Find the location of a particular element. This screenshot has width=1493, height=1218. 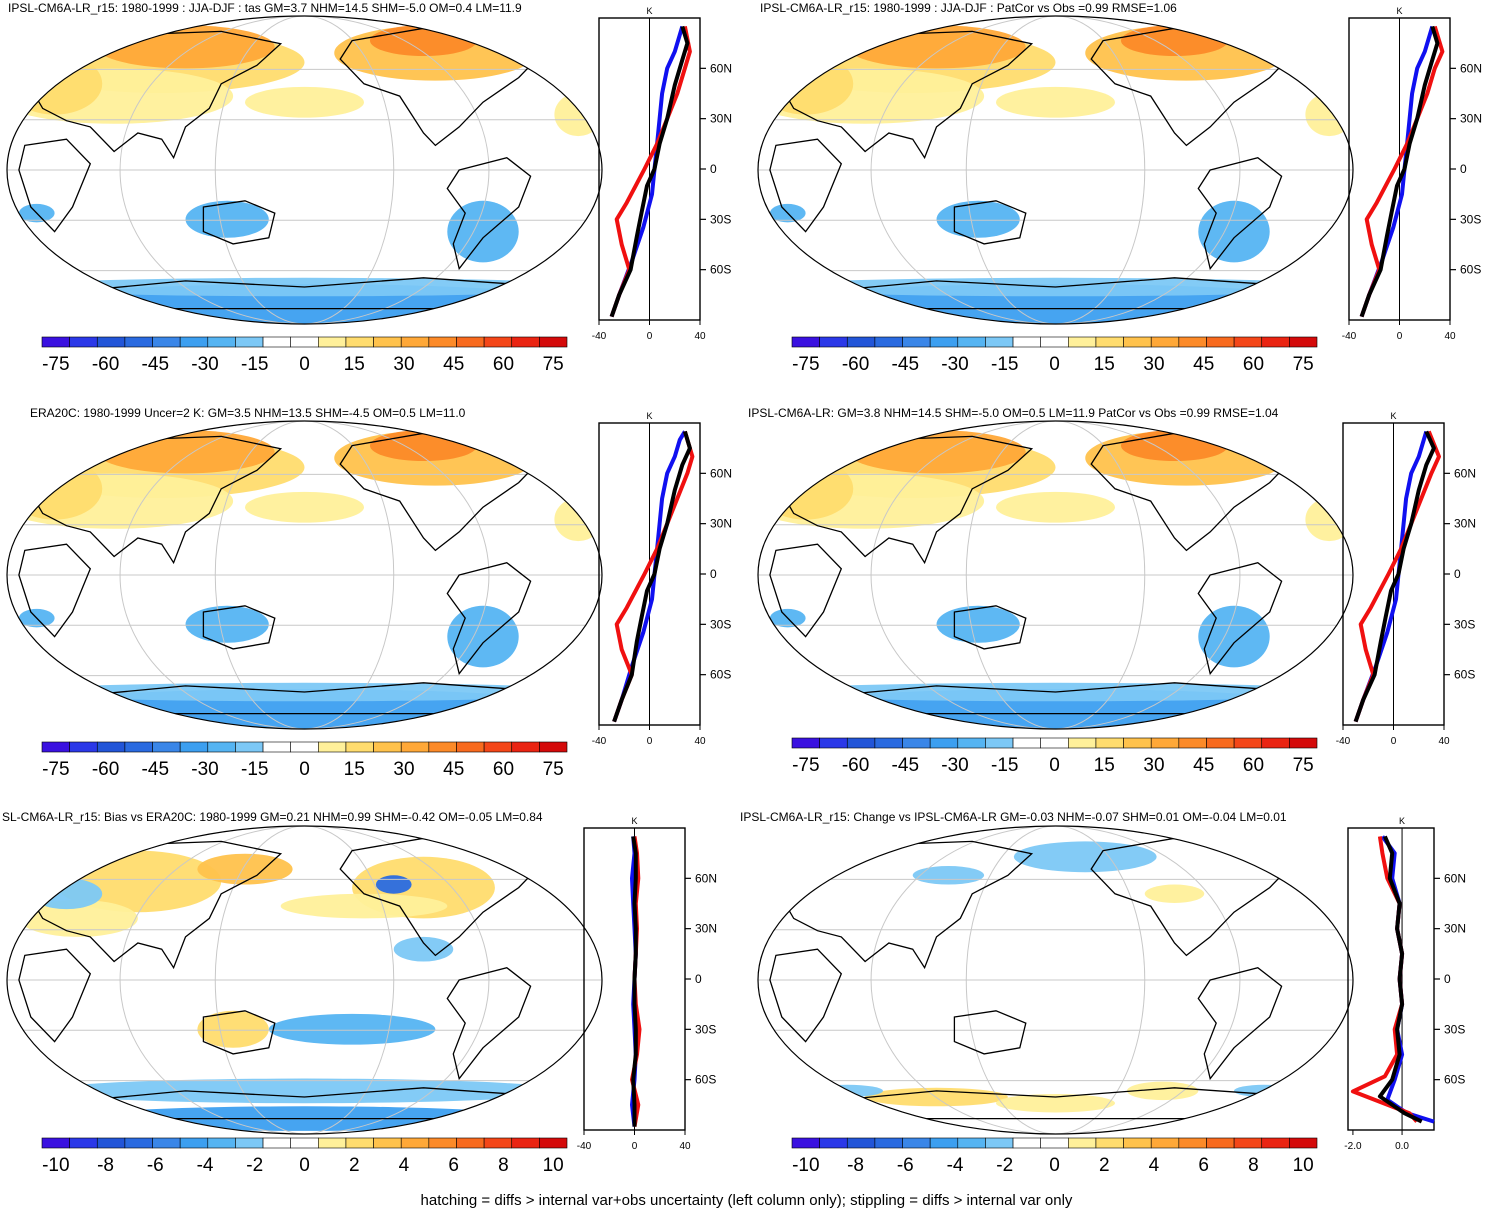

profile-line-blue is located at coordinates (647, 171).